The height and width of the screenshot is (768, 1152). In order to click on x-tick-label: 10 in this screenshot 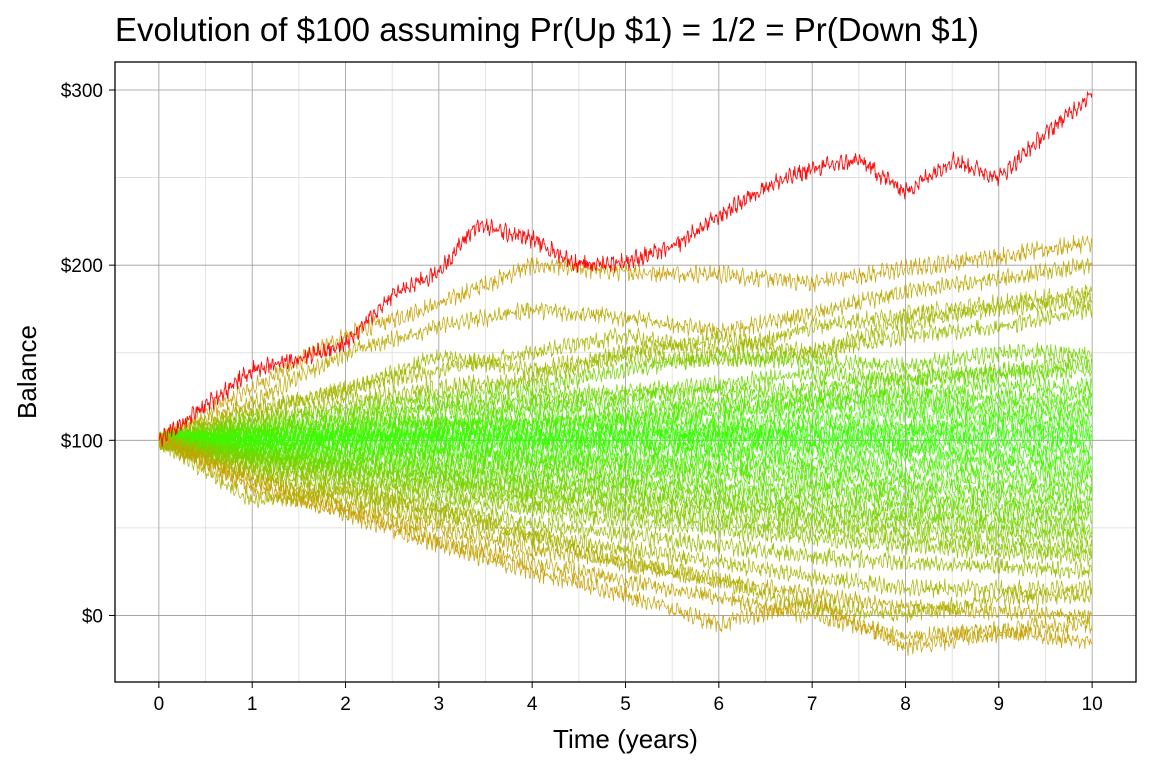, I will do `click(1092, 704)`.